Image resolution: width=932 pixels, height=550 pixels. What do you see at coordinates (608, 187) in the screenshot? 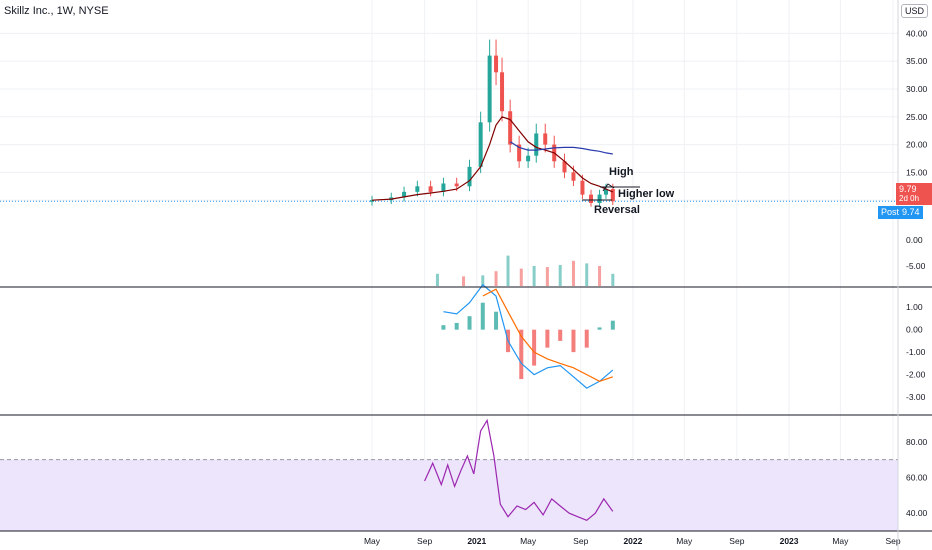
I see `structure-mark` at bounding box center [608, 187].